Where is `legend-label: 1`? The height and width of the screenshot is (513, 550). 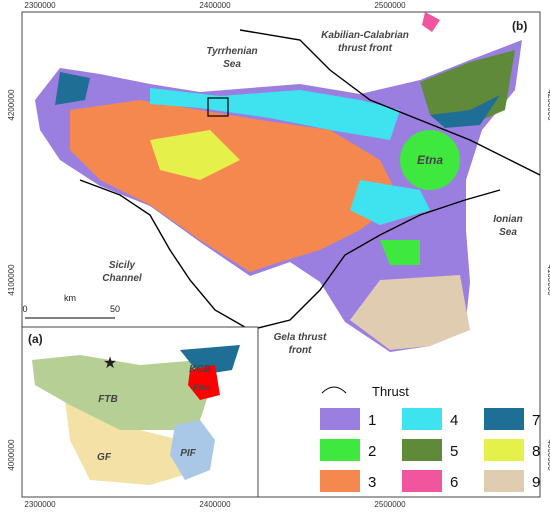 legend-label: 1 is located at coordinates (372, 420).